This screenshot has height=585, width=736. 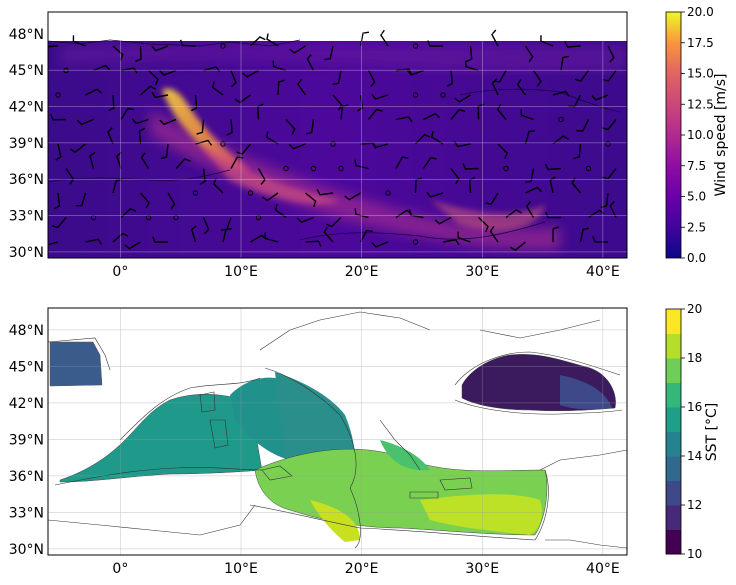 What do you see at coordinates (694, 554) in the screenshot?
I see `colorbar-tick-label: 10` at bounding box center [694, 554].